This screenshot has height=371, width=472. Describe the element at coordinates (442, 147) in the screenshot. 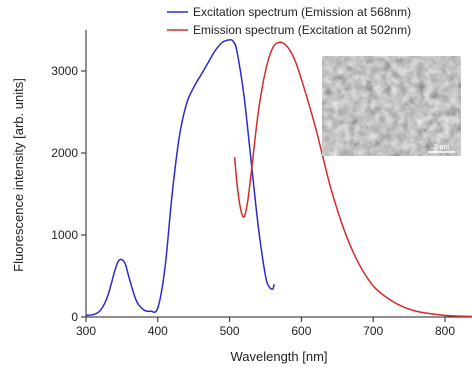

I see `inset-scale-bar-label: 2 μm` at that location.